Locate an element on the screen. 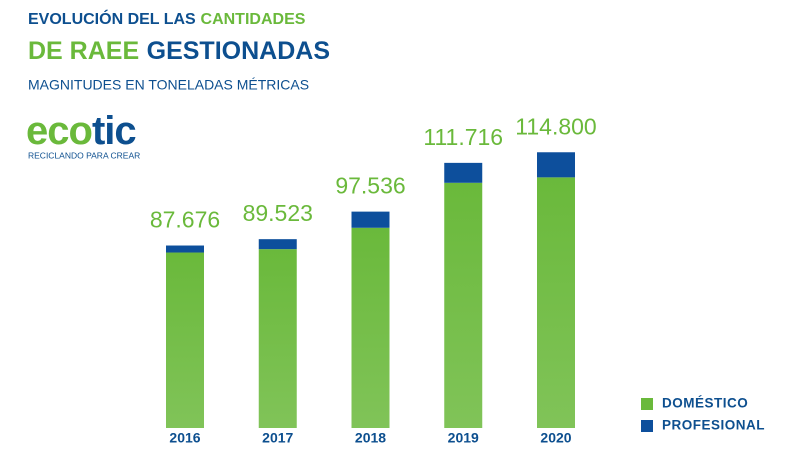 The image size is (800, 475). value-label: 97.536 is located at coordinates (370, 186).